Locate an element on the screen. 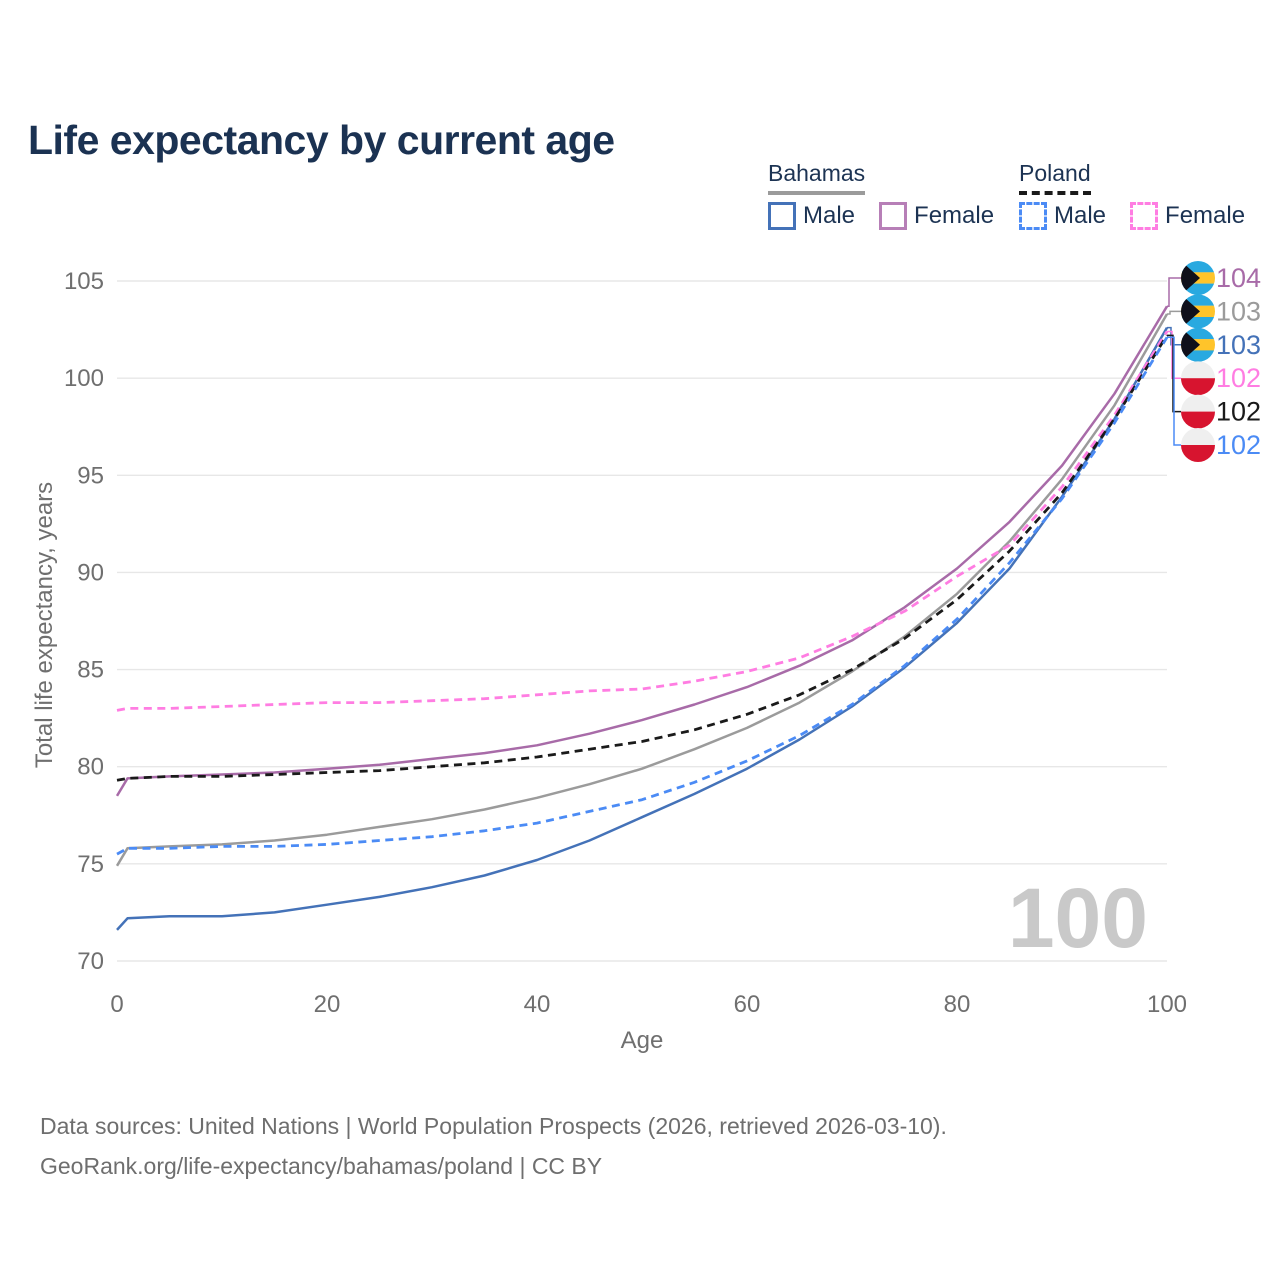  legend-item-bahamas-female: Female is located at coordinates (936, 216).